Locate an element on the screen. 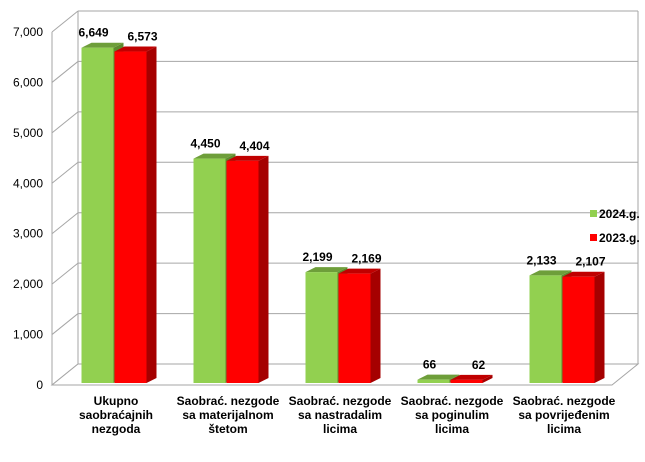 The height and width of the screenshot is (462, 645). data-label: 4,404 is located at coordinates (254, 146).